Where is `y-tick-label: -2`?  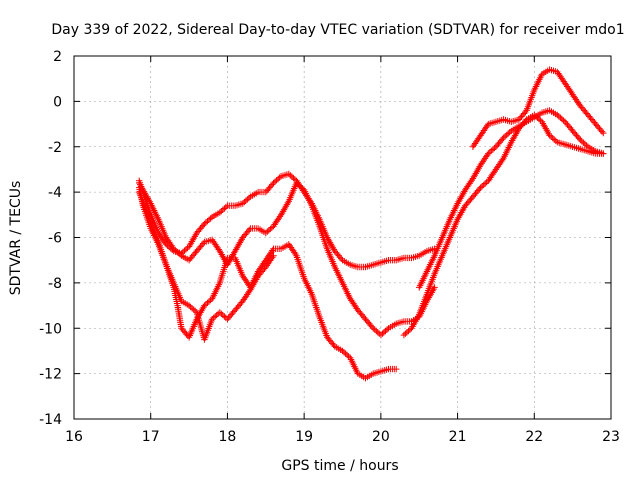
y-tick-label: -2 is located at coordinates (55, 148).